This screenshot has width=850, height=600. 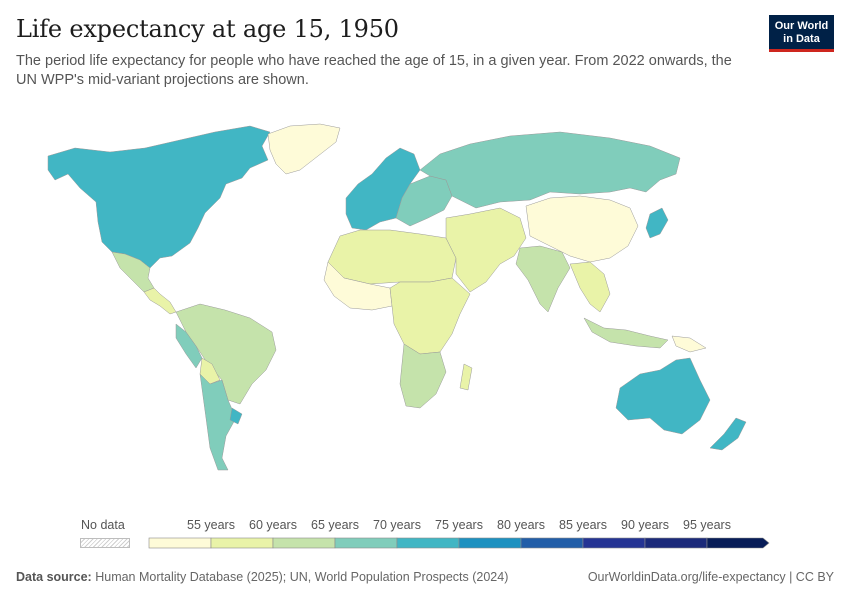 What do you see at coordinates (550, 170) in the screenshot?
I see `region-russia` at bounding box center [550, 170].